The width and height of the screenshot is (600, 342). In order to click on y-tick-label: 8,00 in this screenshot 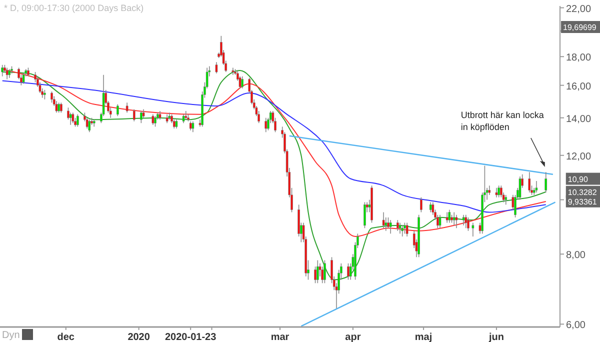, I will do `click(576, 256)`.